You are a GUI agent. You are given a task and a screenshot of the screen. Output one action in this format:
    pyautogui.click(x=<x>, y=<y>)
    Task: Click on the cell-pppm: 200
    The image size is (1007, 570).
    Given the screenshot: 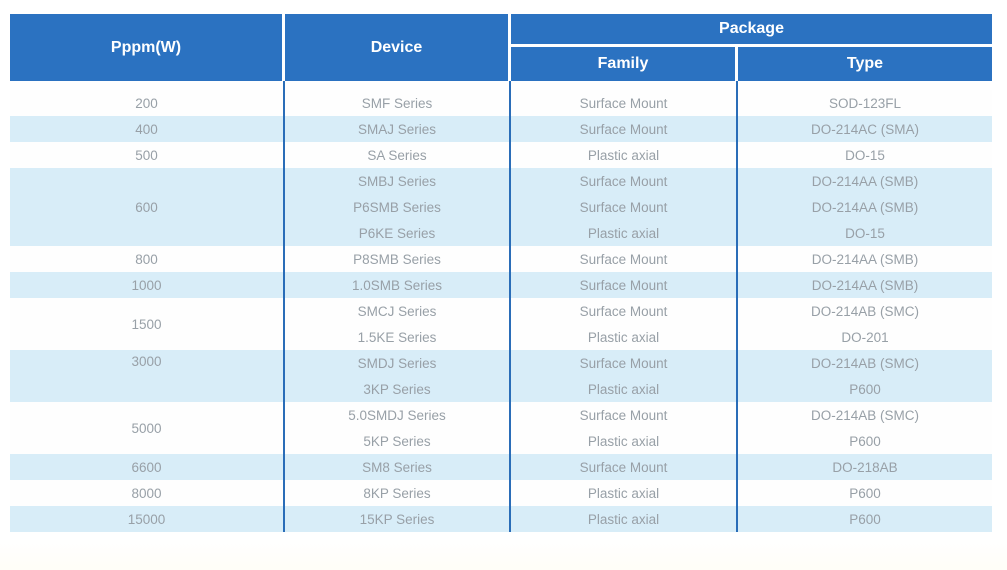 What is the action you would take?
    pyautogui.click(x=147, y=103)
    